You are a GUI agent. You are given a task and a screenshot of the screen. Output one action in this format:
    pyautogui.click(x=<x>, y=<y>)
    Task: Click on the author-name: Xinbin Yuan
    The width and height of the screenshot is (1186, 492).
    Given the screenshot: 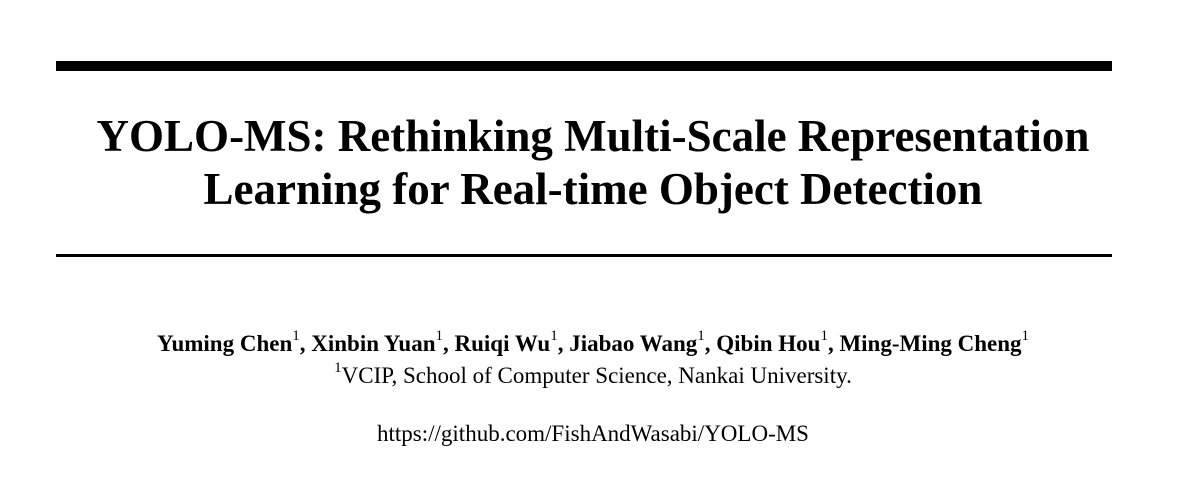 What is the action you would take?
    pyautogui.click(x=373, y=343)
    